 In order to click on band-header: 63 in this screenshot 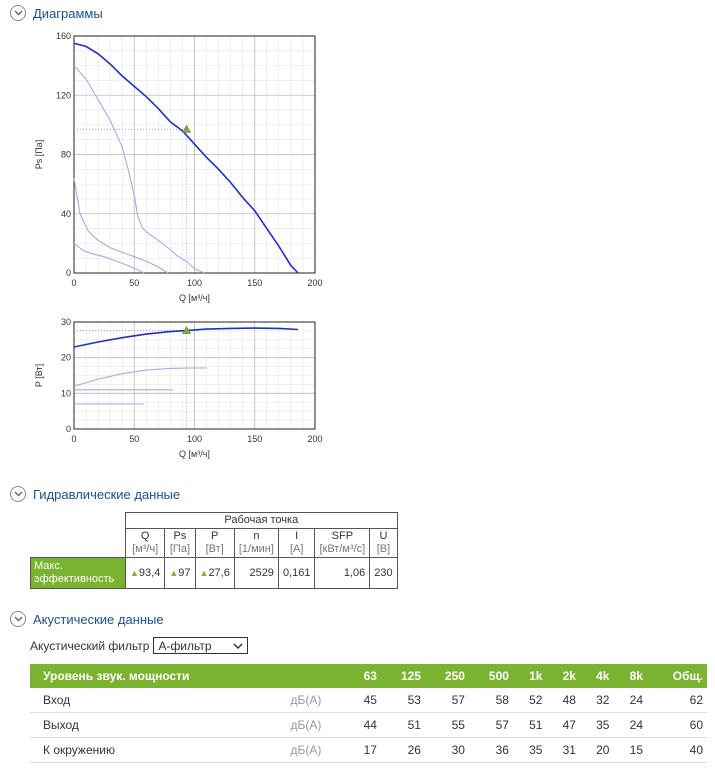, I will do `click(364, 676)`.